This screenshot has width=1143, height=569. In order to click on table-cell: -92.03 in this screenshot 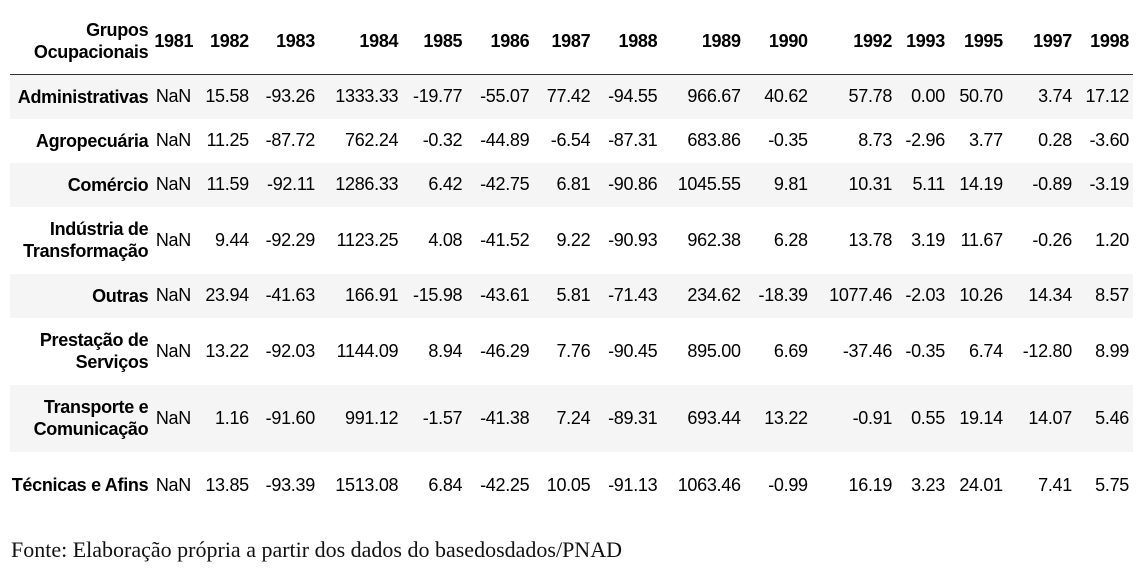, I will do `click(290, 350)`.